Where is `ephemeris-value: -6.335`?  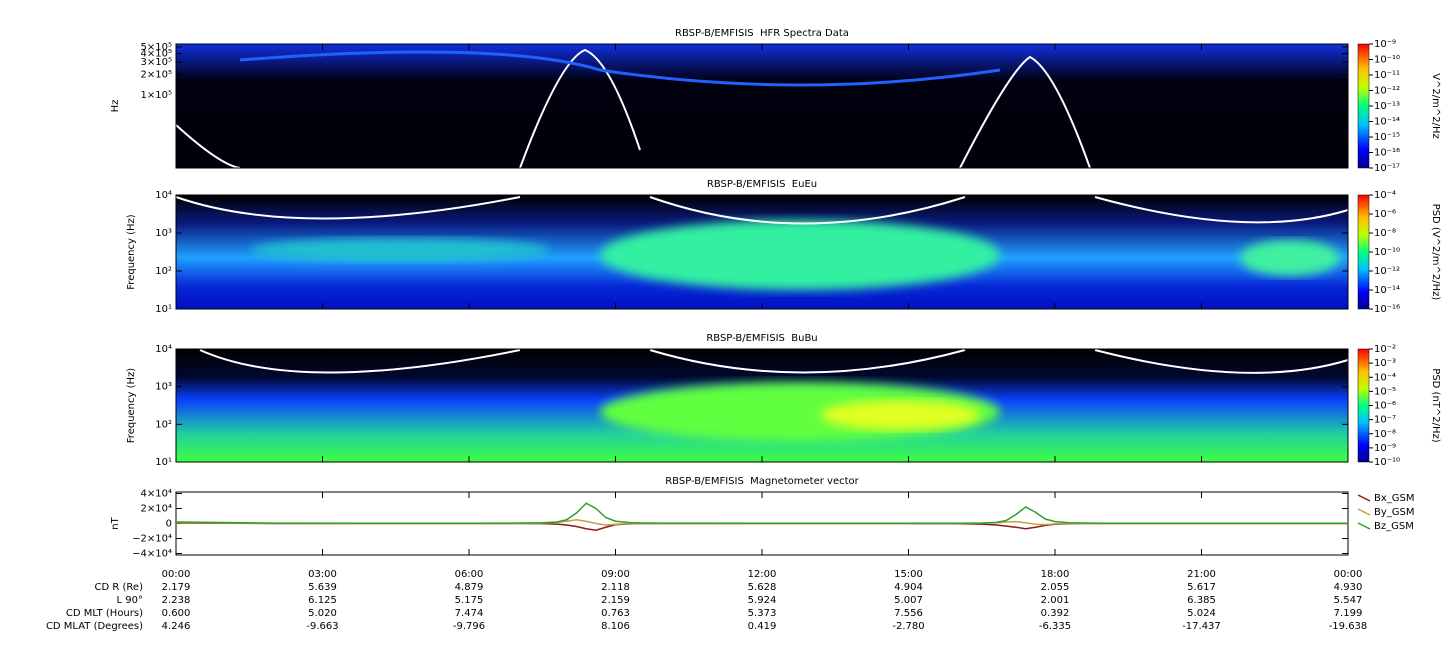
ephemeris-value: -6.335 is located at coordinates (1055, 626).